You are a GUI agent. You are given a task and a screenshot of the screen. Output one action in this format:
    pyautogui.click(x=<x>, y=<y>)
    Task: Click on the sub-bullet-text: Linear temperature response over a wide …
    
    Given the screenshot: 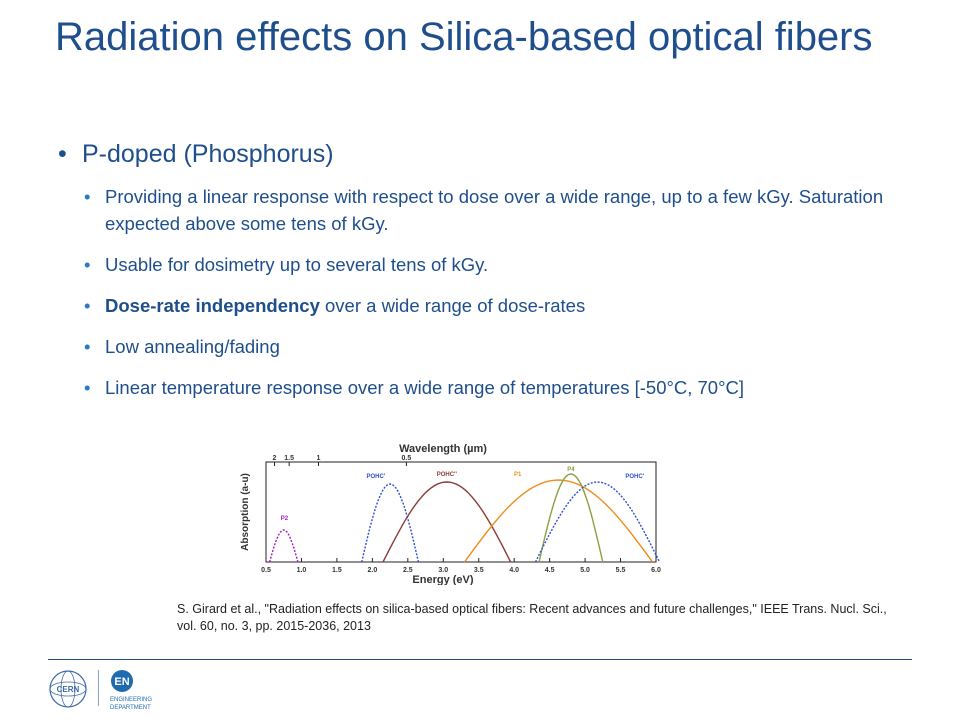 What is the action you would take?
    pyautogui.click(x=424, y=387)
    